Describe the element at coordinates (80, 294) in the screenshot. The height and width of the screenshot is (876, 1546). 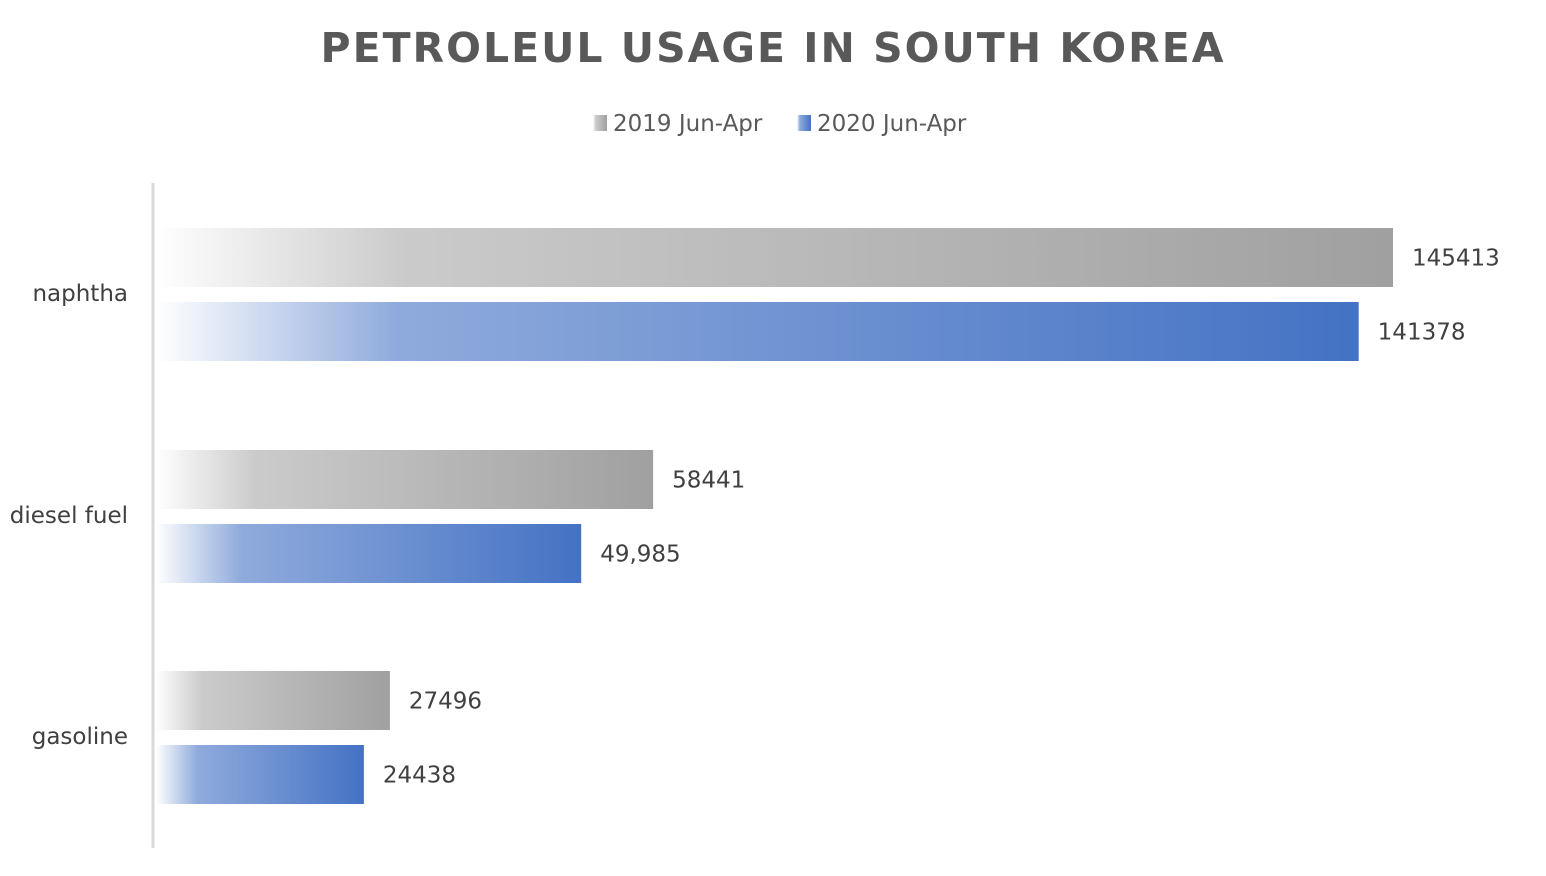
I see `category-label-naphtha: naphtha` at that location.